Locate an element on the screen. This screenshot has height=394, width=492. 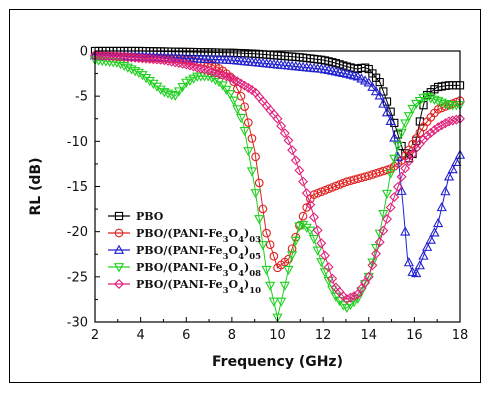
y-tick-label: -30 is located at coordinates (77, 323).